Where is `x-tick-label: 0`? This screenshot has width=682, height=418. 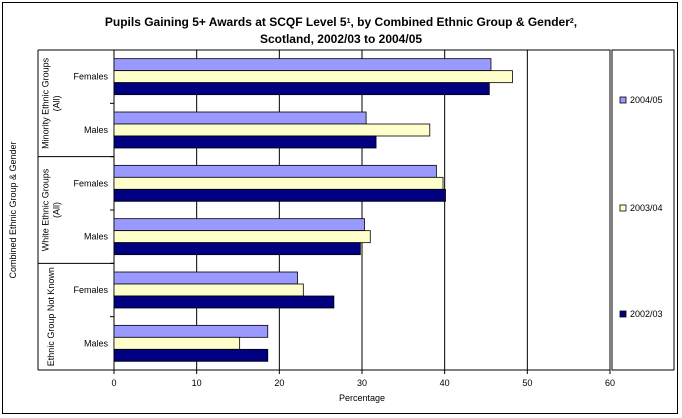
x-tick-label: 0 is located at coordinates (113, 383).